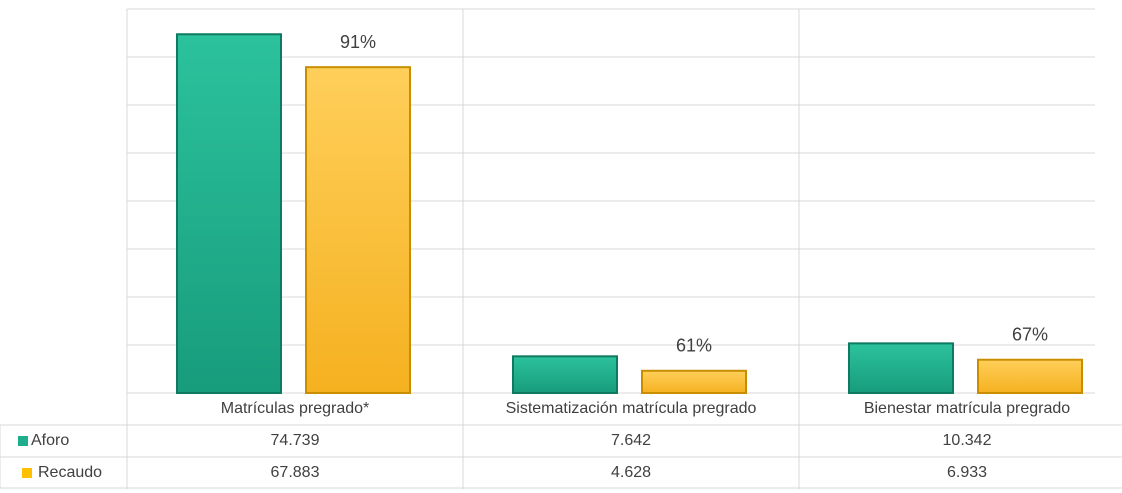  What do you see at coordinates (631, 408) in the screenshot?
I see `x-tick-label: Sistematización matrícula pregrado` at bounding box center [631, 408].